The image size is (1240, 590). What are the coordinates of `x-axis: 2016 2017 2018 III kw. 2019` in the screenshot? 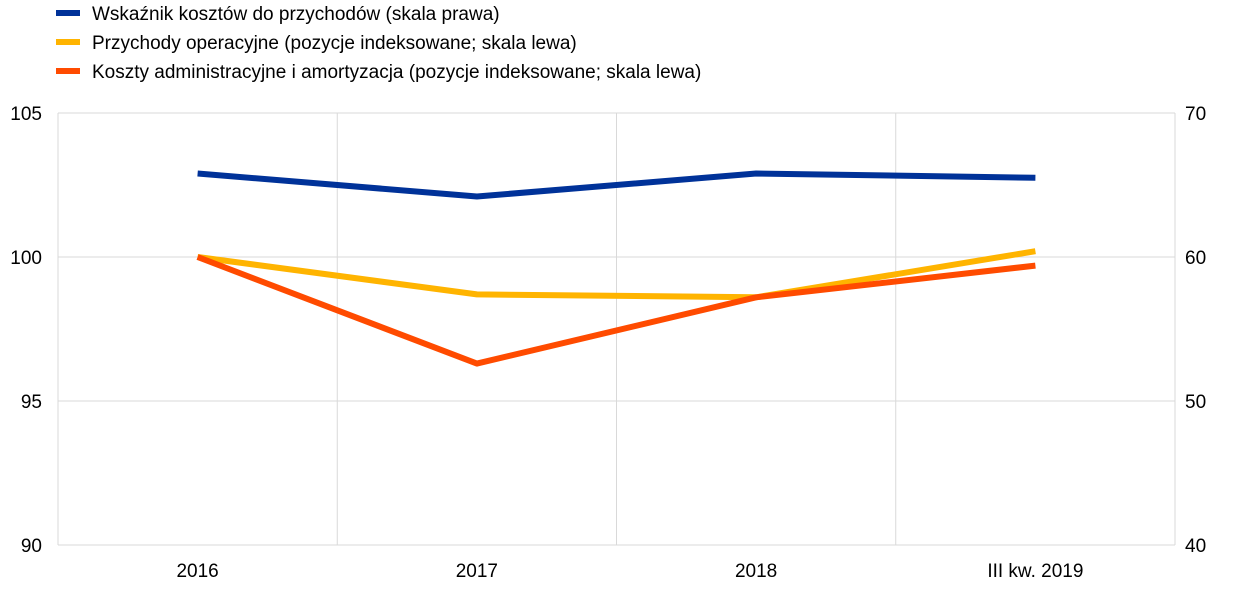 It's located at (629, 571).